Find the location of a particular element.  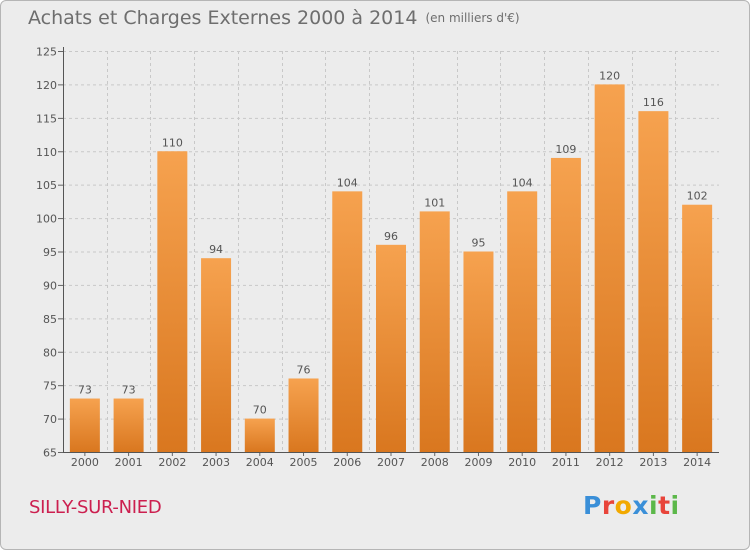

bar-value-label: 96 is located at coordinates (391, 236).